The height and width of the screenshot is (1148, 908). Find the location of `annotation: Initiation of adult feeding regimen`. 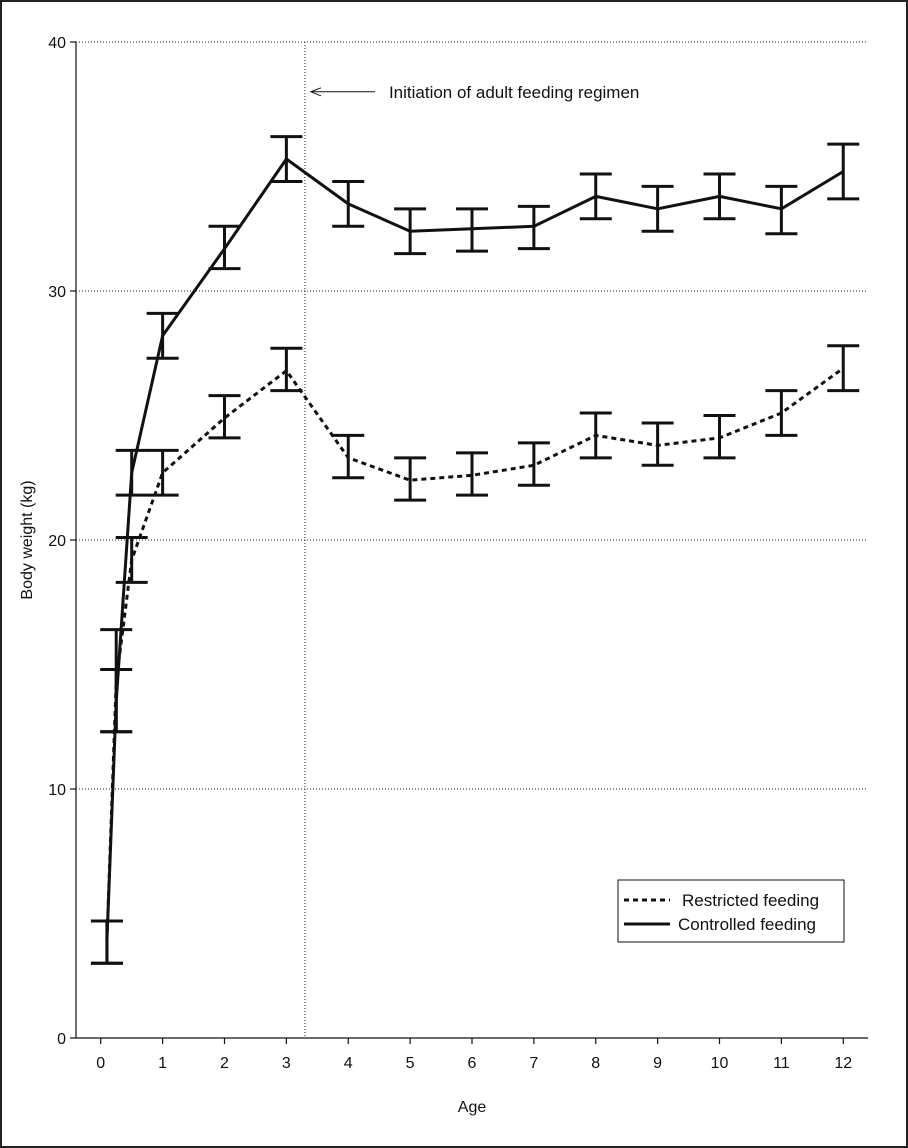

annotation: Initiation of adult feeding regimen is located at coordinates (474, 92).